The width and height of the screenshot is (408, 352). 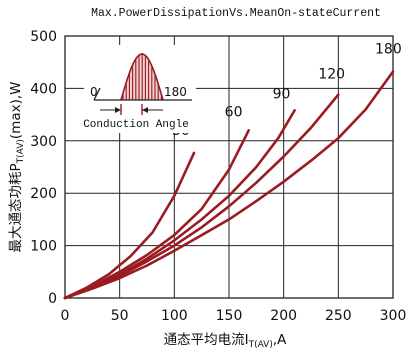 What do you see at coordinates (234, 112) in the screenshot?
I see `series-label-60: 60` at bounding box center [234, 112].